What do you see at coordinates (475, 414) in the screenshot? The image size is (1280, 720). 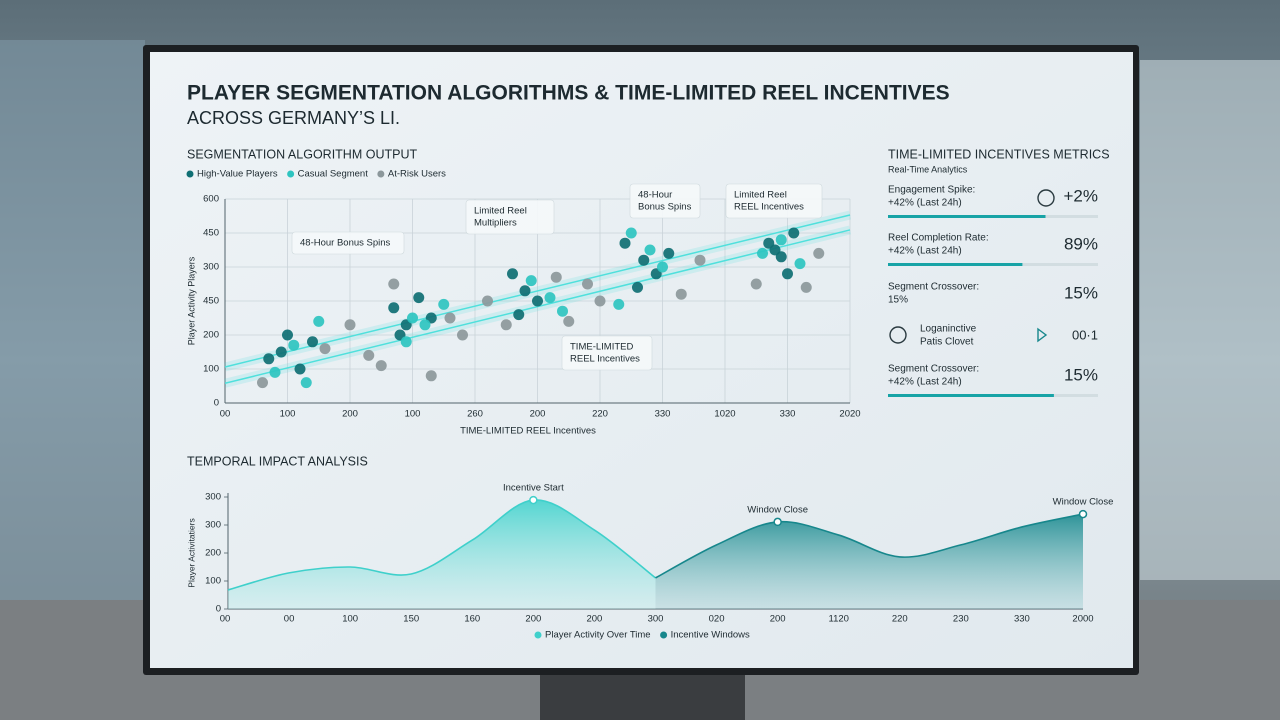 I see `x-tick-label: 260` at bounding box center [475, 414].